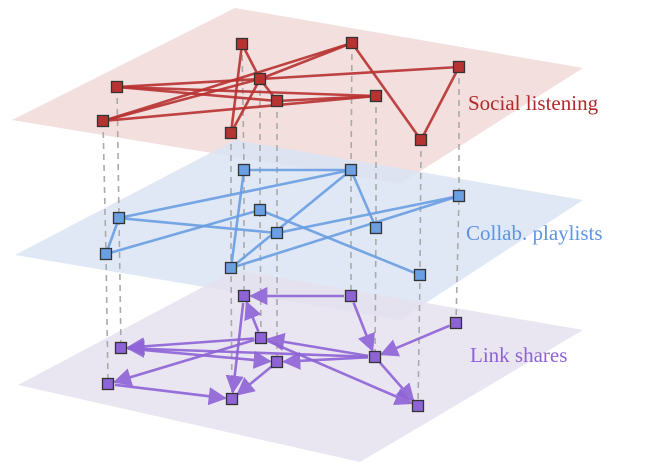 Image resolution: width=657 pixels, height=464 pixels. I want to click on layer-label: Social listening, so click(533, 103).